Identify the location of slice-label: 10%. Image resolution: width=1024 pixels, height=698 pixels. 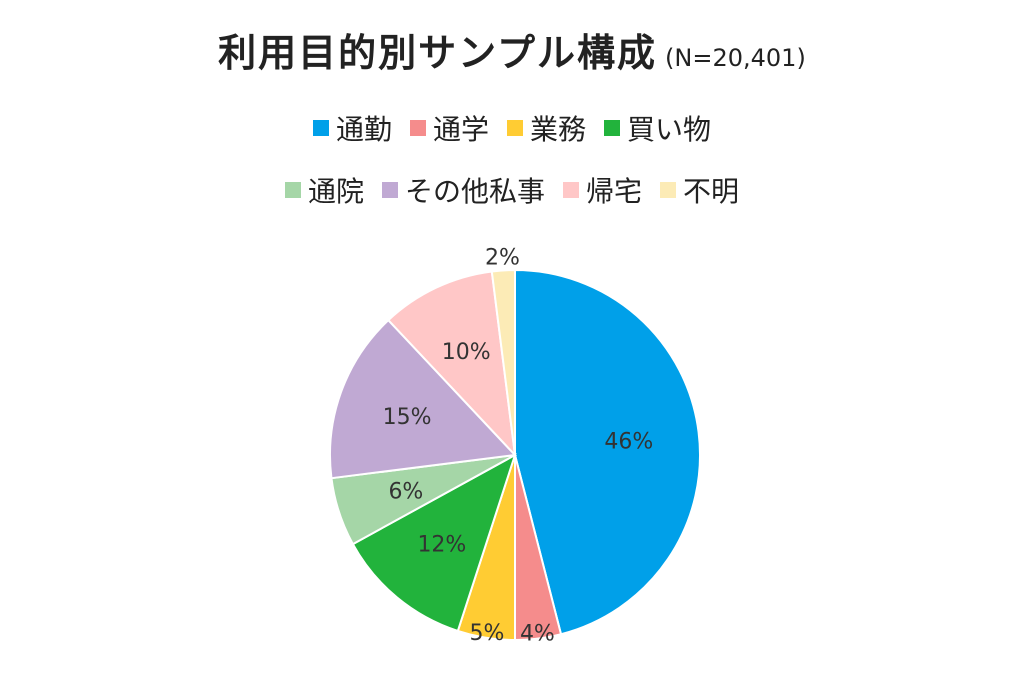
(466, 352).